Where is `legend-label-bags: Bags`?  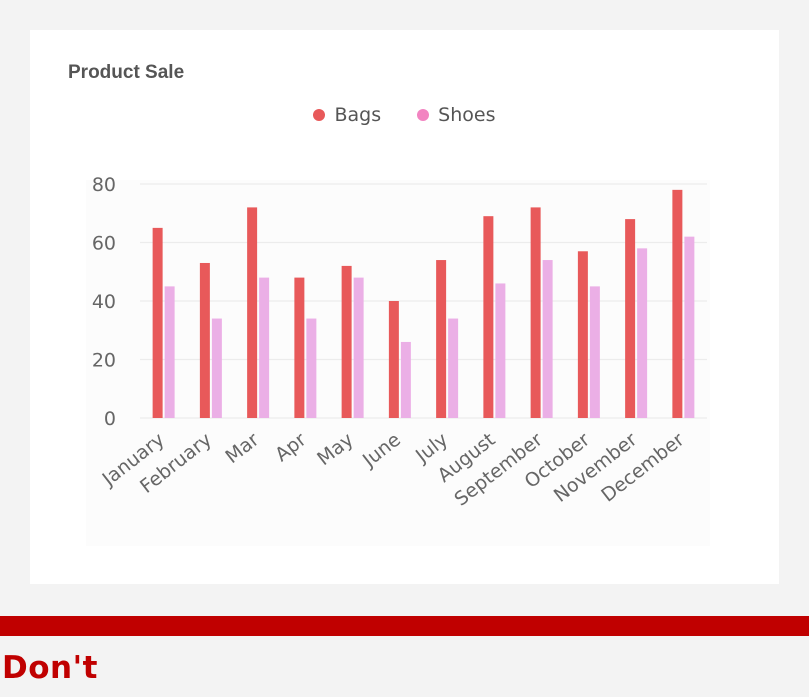
legend-label-bags: Bags is located at coordinates (358, 115).